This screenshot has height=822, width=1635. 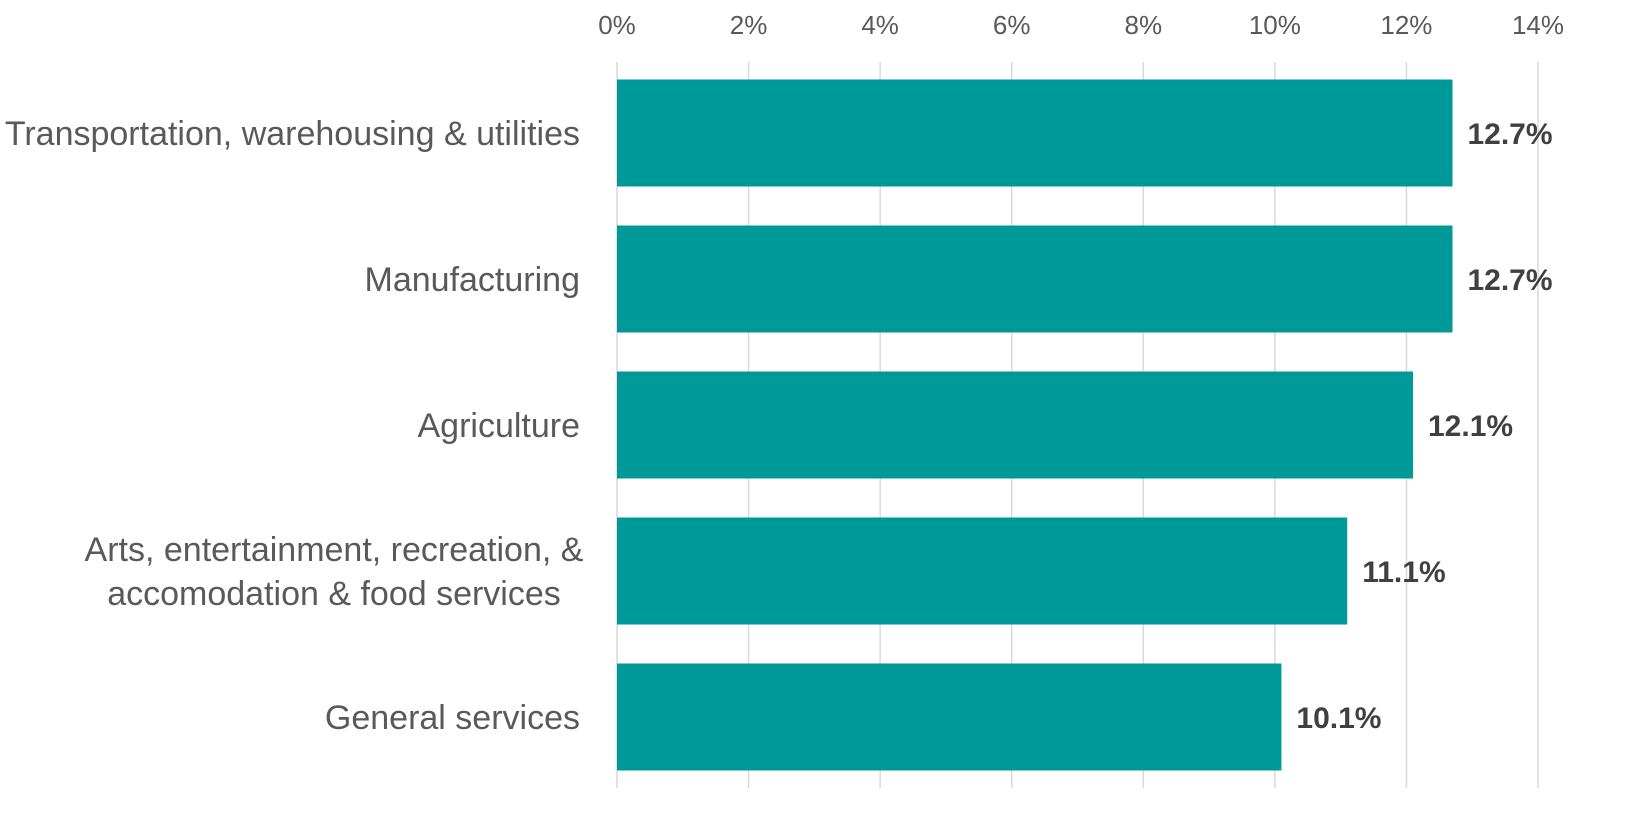 What do you see at coordinates (749, 25) in the screenshot?
I see `x-tick-label: 2%` at bounding box center [749, 25].